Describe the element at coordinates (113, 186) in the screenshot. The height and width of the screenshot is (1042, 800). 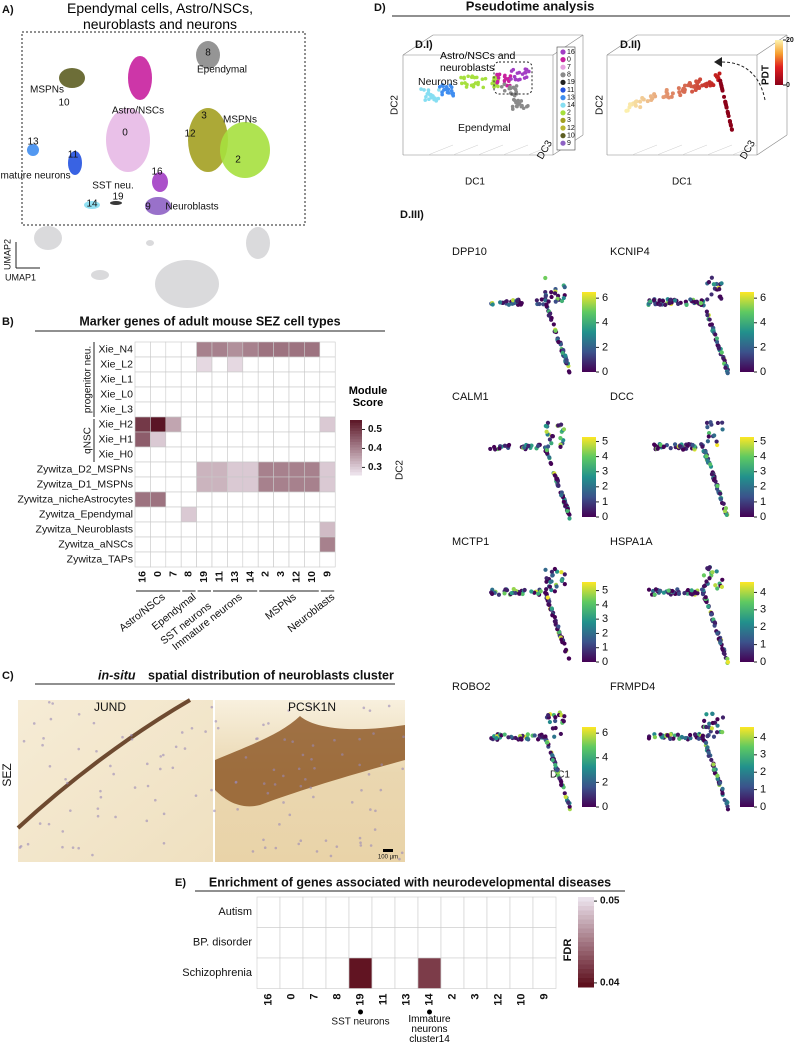
I see `cluster-label: SST neu.` at that location.